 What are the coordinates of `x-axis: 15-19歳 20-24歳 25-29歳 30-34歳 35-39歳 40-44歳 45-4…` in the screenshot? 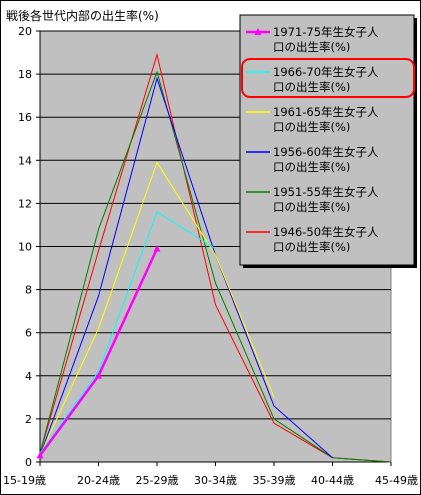 It's located at (210, 474).